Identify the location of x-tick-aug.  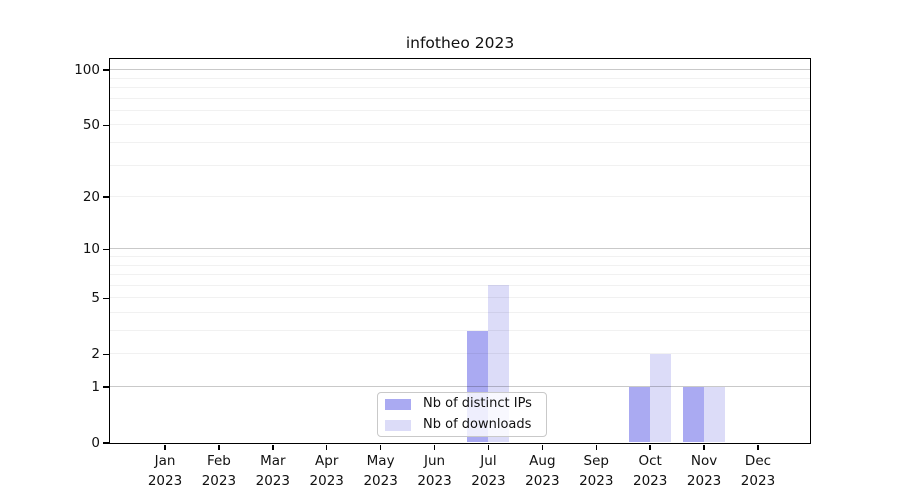
(542, 447).